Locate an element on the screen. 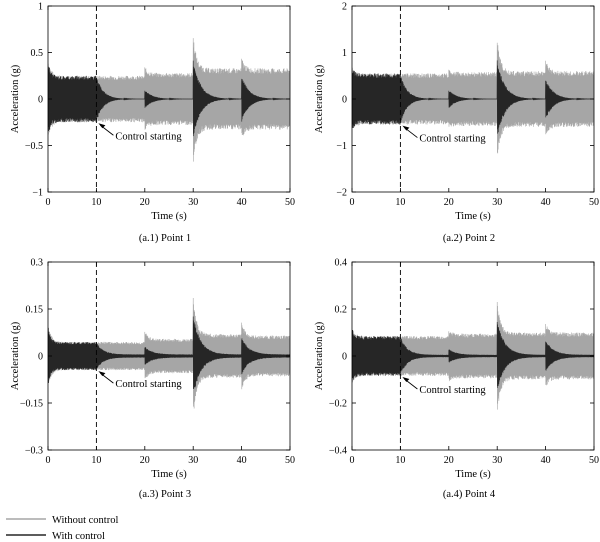  y-tick-label: −0.2 is located at coordinates (338, 404).